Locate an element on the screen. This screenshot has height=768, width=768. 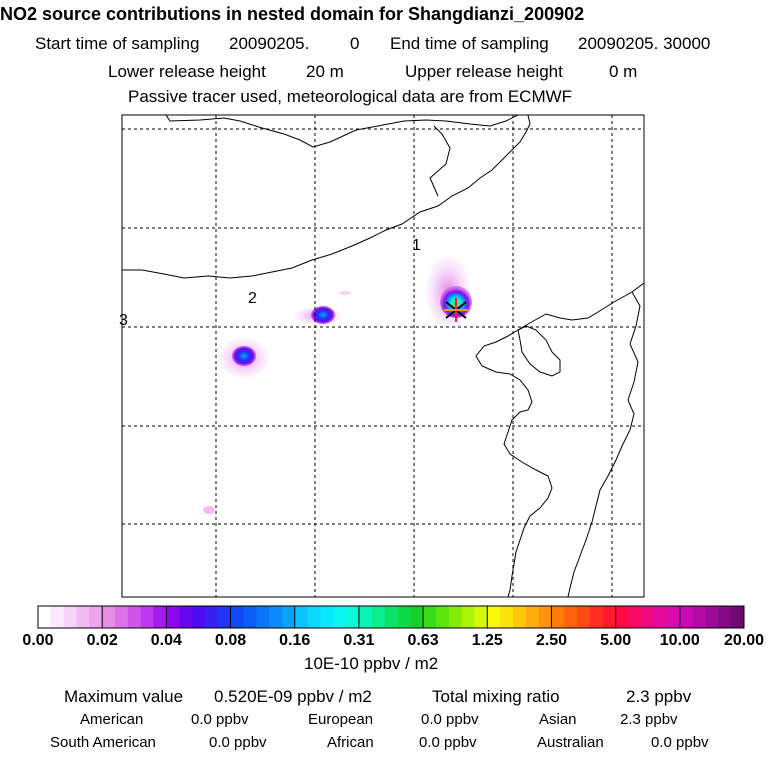
plume-2-core is located at coordinates (323, 315).